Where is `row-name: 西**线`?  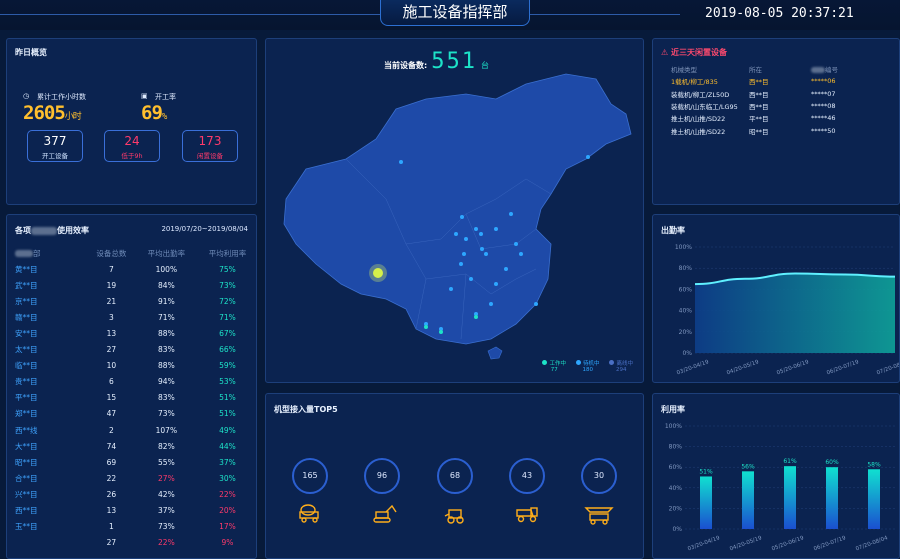
row-name: 西**线 is located at coordinates (26, 430).